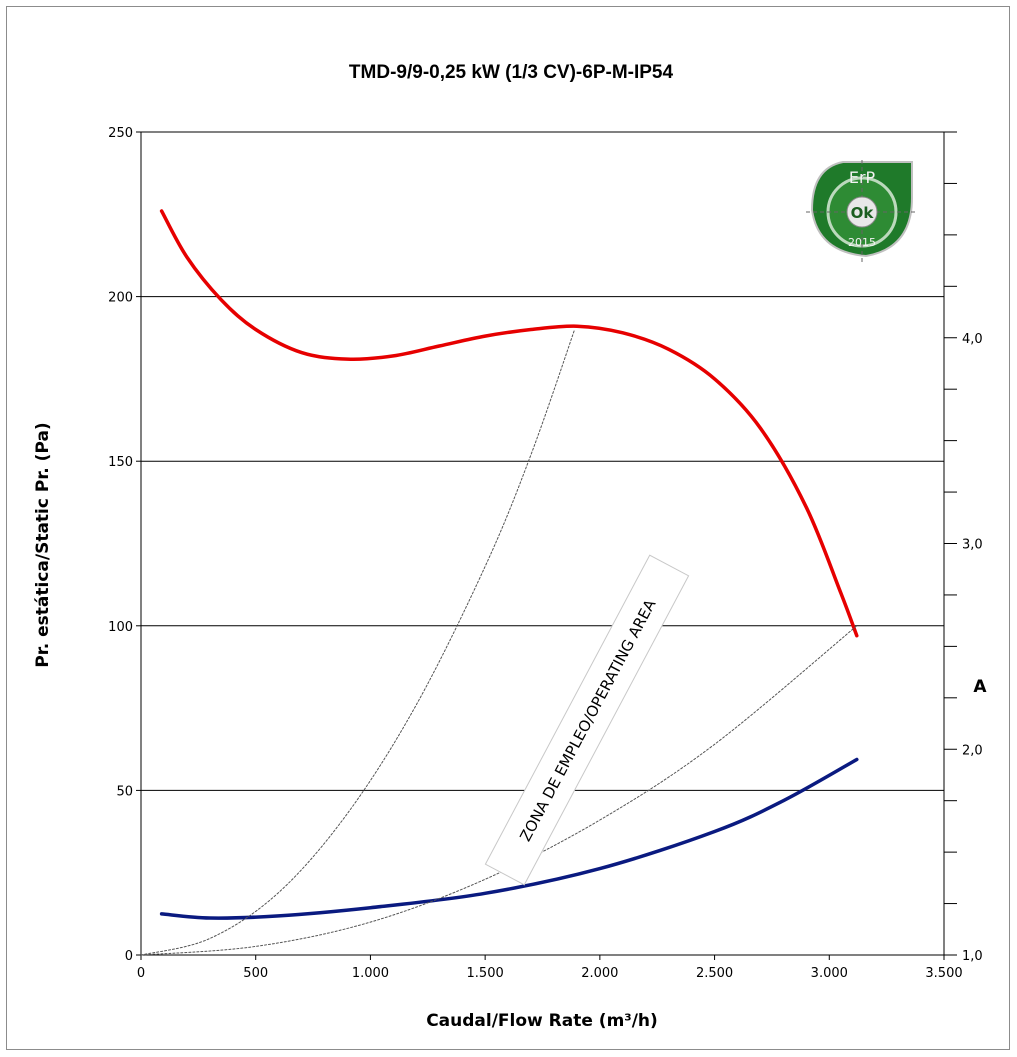  I want to click on badge-top-text: ErP, so click(862, 177).